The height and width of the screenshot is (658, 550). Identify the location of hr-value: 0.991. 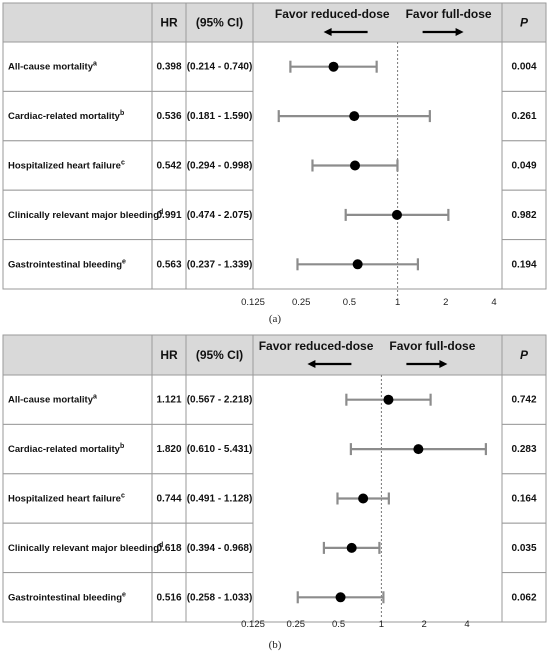
(168, 215).